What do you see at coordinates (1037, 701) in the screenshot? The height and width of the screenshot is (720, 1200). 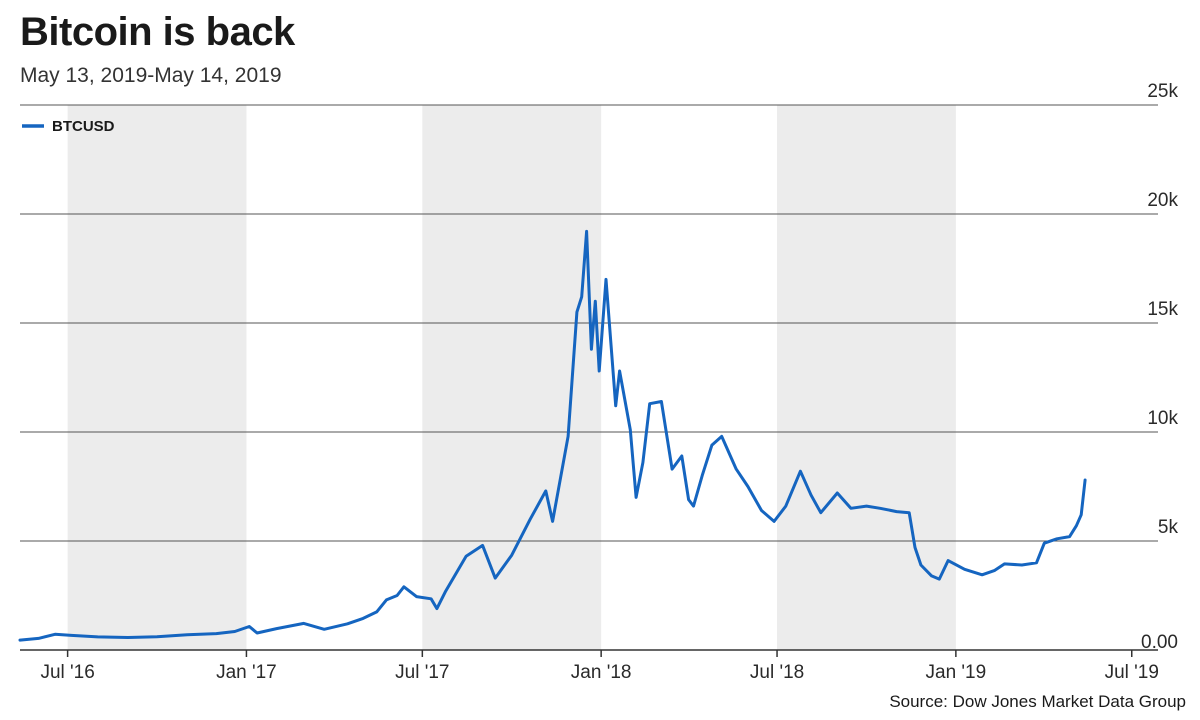 I see `source-note: Source: Dow Jones Market Data Group` at bounding box center [1037, 701].